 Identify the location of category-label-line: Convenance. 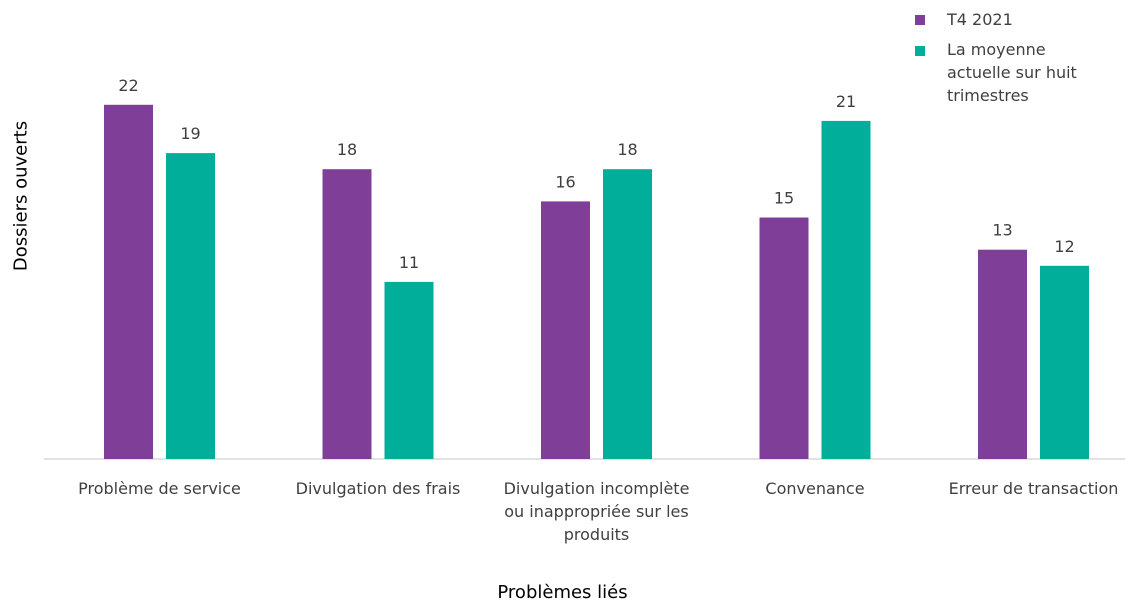
(815, 488).